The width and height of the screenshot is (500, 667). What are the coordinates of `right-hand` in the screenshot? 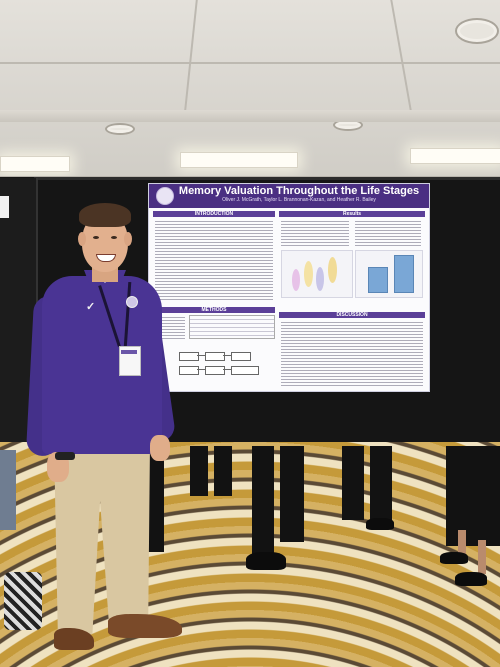 It's located at (160, 448).